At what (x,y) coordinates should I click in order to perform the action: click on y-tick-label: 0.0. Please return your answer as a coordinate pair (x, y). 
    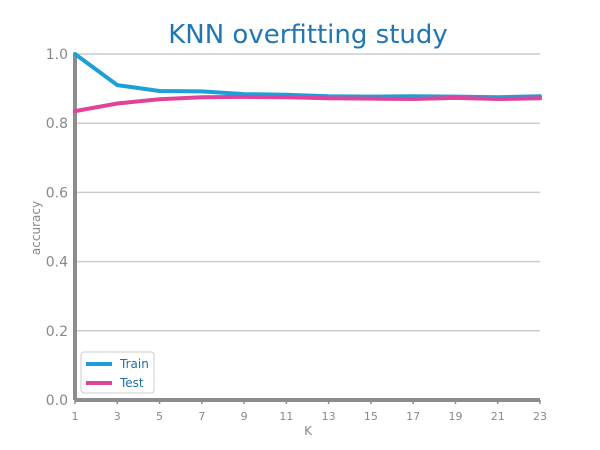
    Looking at the image, I should click on (57, 401).